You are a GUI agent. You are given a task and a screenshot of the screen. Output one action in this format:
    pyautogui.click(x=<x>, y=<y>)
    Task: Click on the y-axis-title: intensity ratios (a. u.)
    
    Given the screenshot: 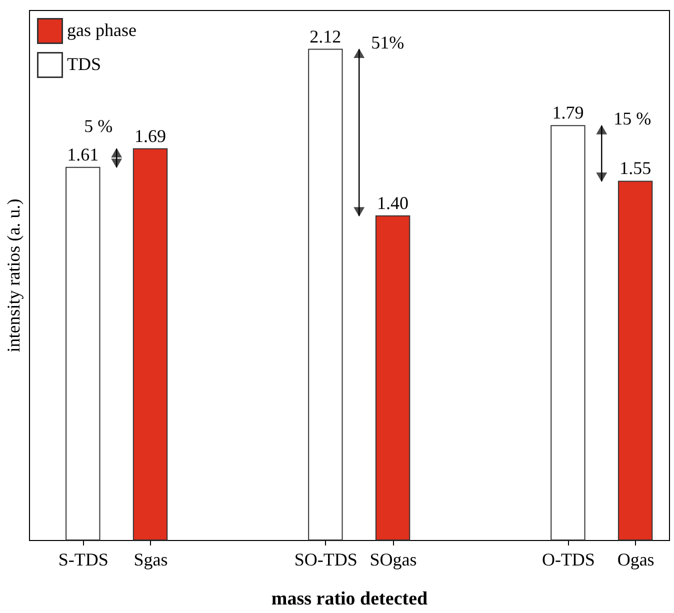 What is the action you would take?
    pyautogui.click(x=14, y=275)
    